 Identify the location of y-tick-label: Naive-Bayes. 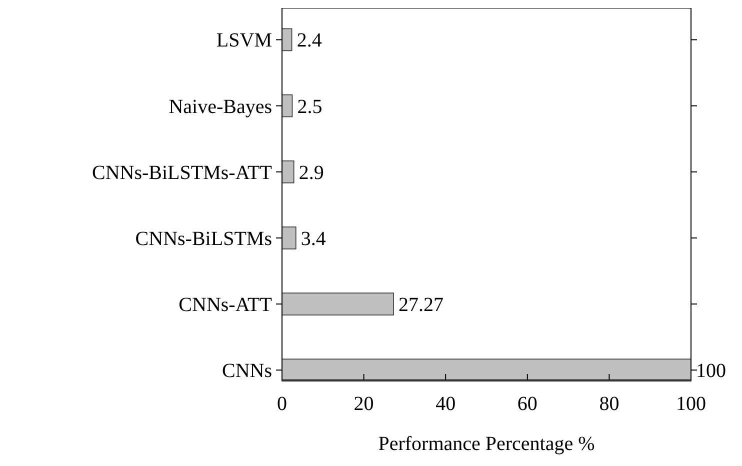
(220, 107).